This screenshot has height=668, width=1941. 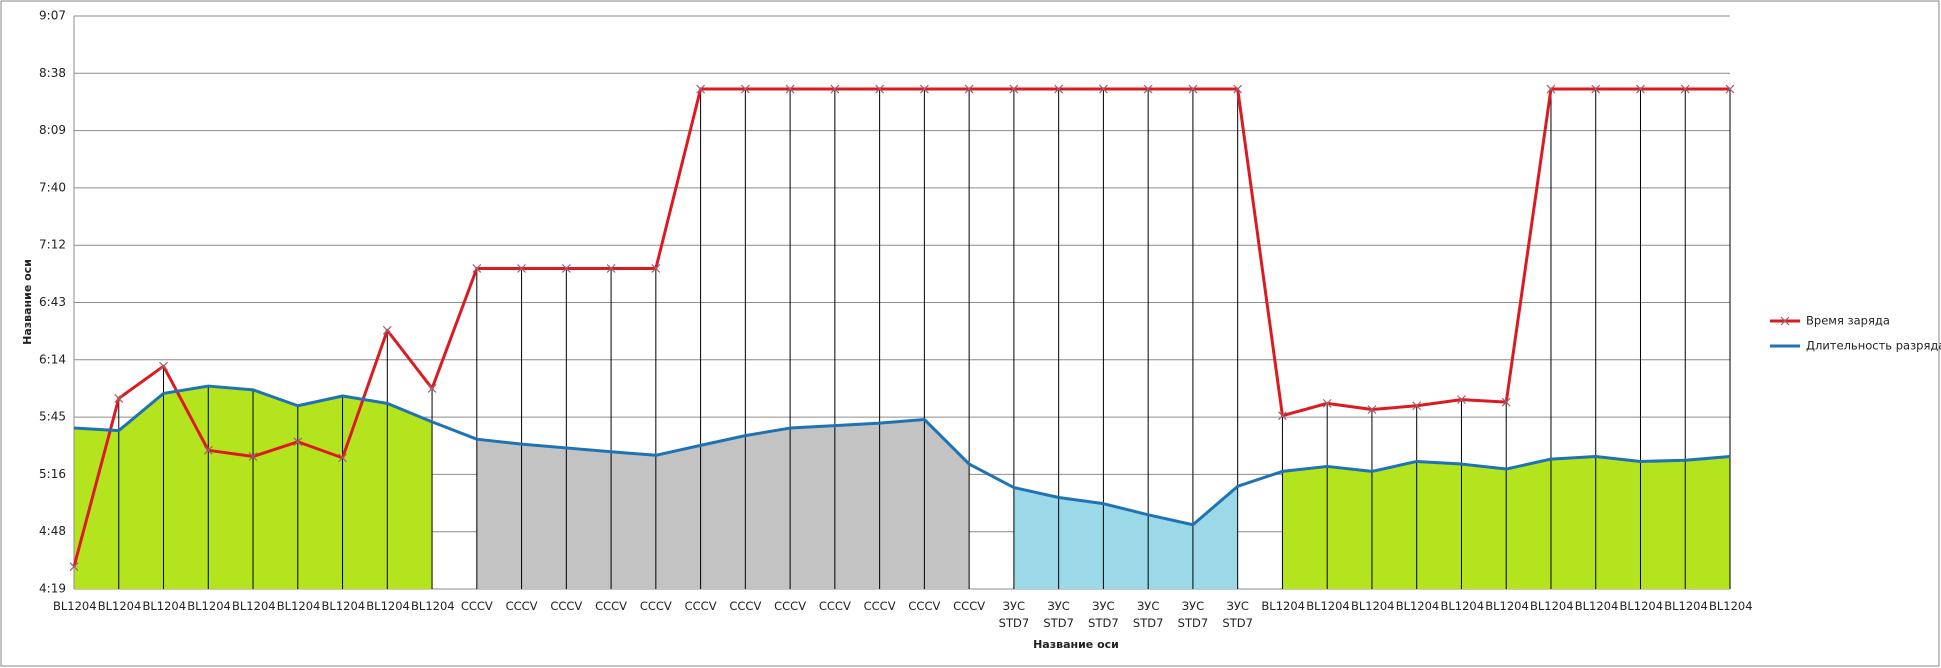 What do you see at coordinates (1785, 321) in the screenshot?
I see `legend-marker` at bounding box center [1785, 321].